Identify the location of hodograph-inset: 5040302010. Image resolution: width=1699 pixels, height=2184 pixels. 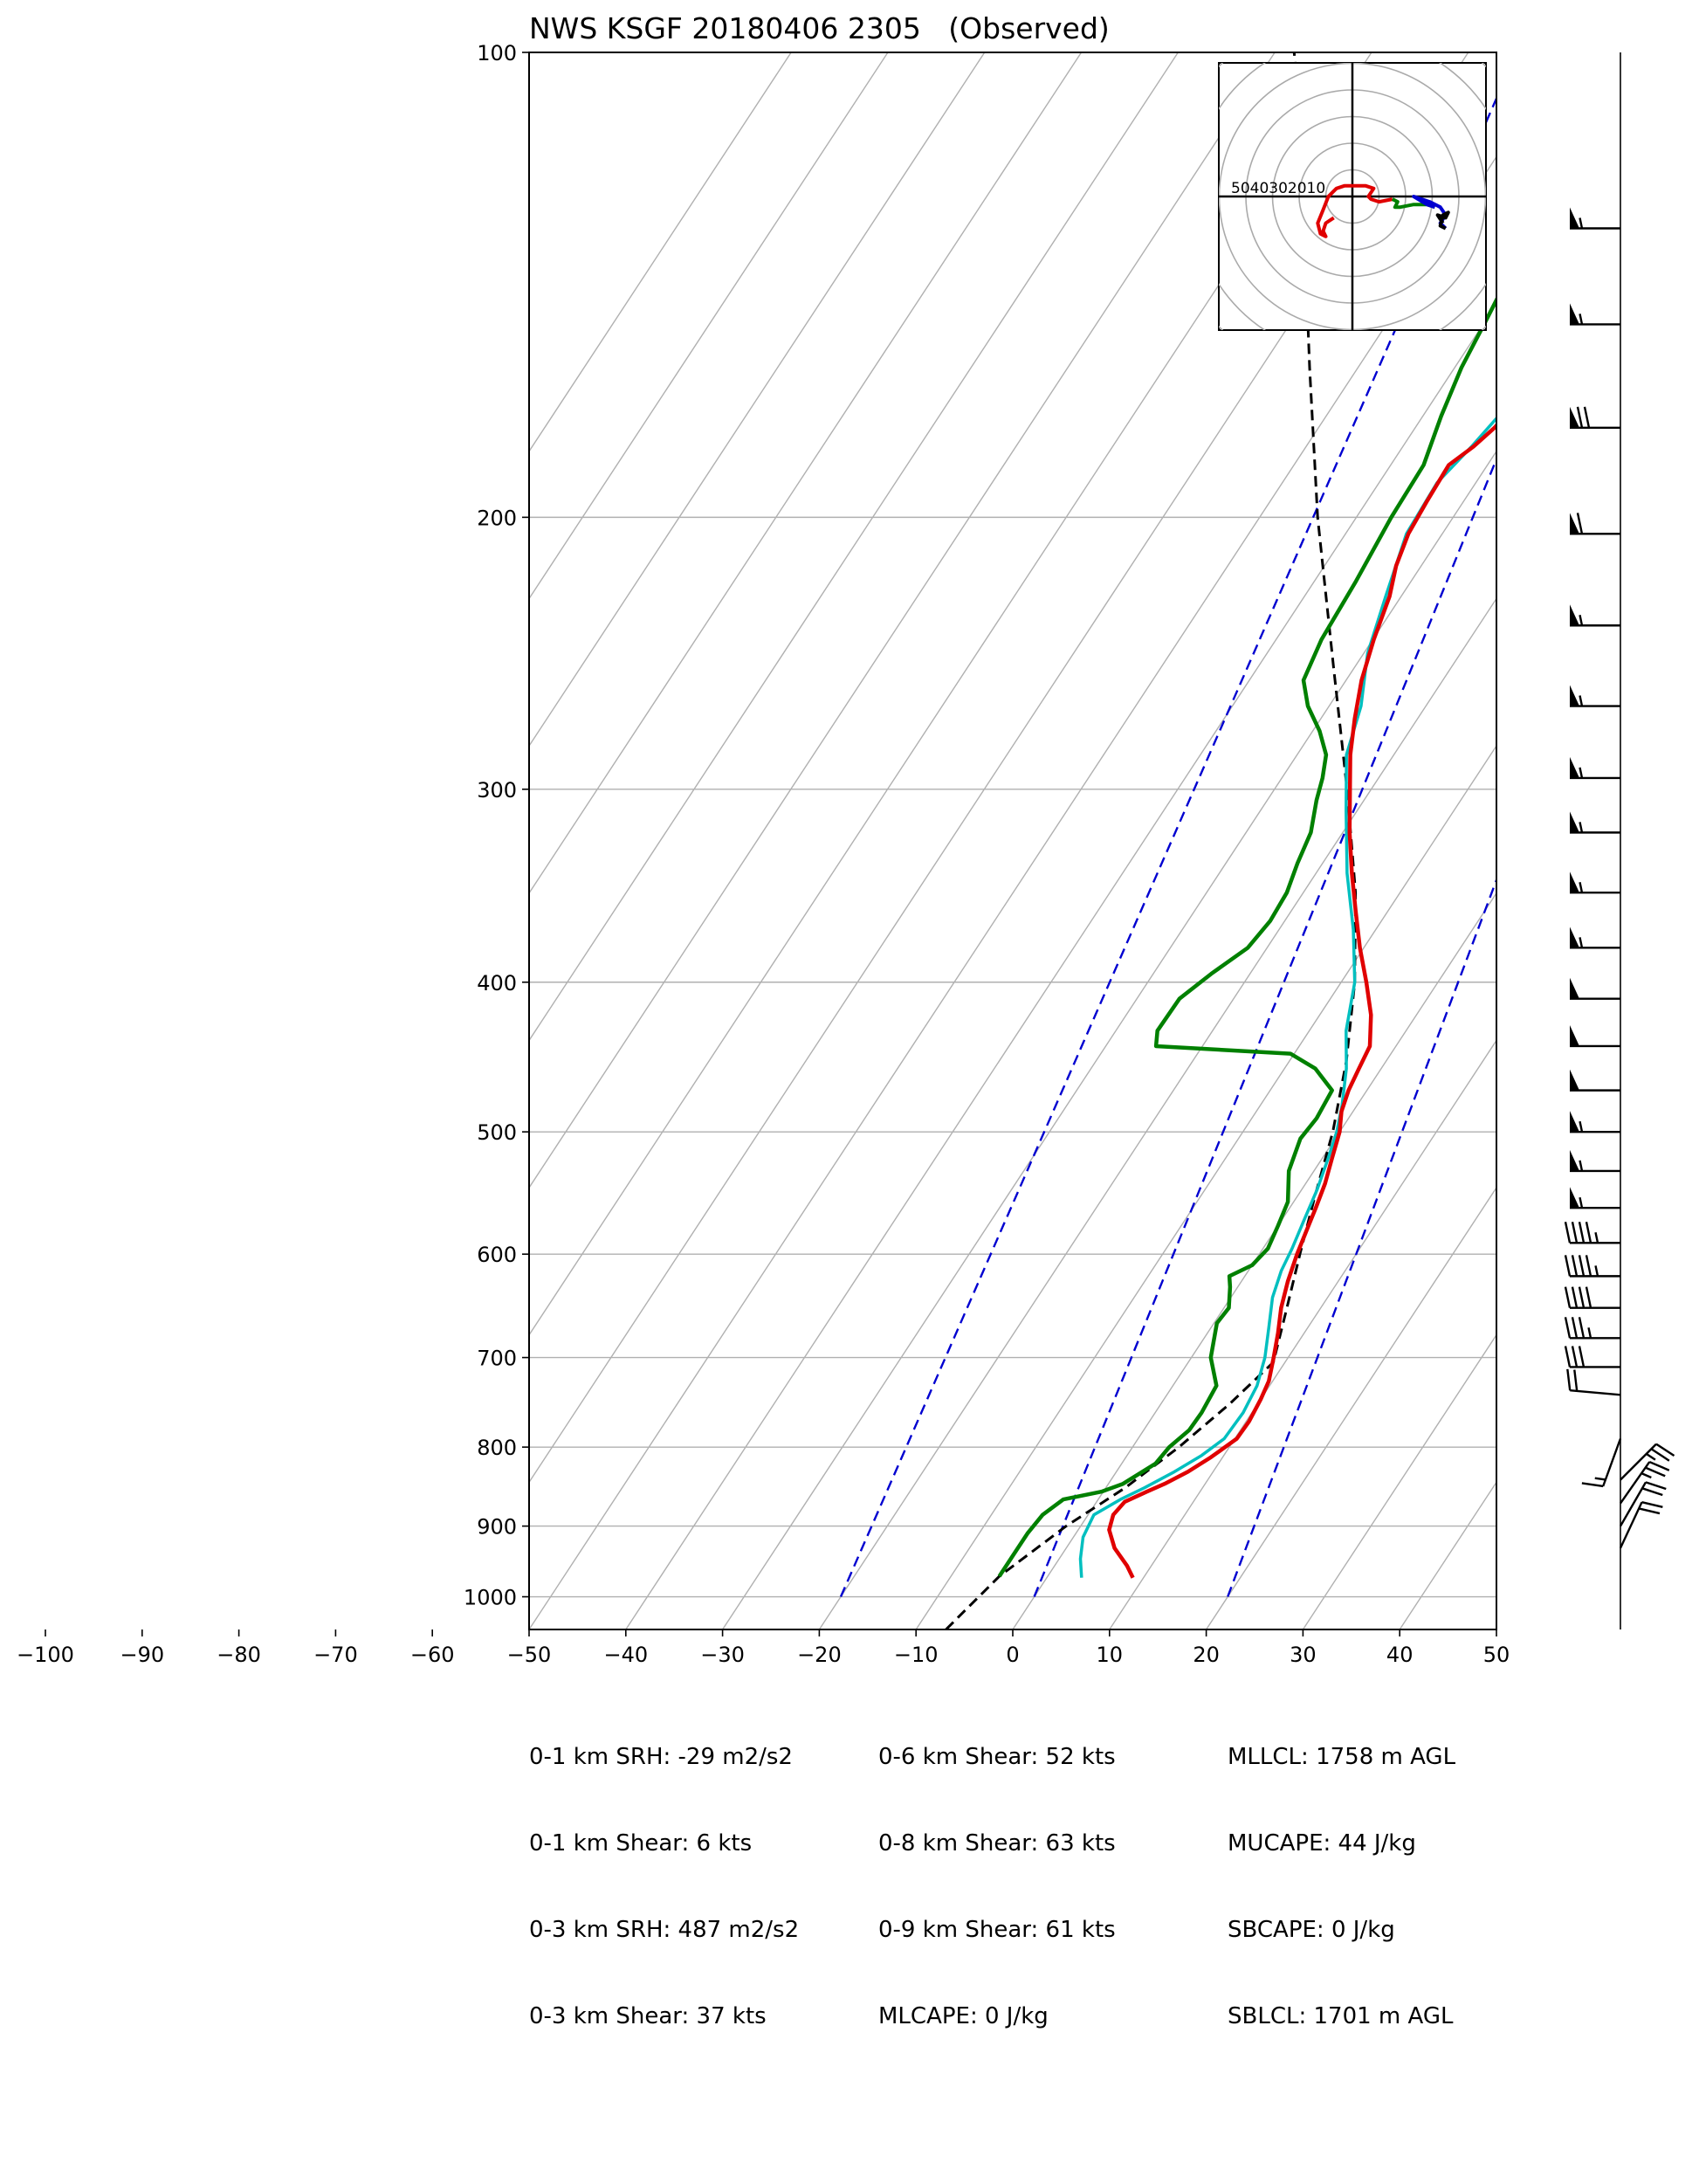
(1352, 196).